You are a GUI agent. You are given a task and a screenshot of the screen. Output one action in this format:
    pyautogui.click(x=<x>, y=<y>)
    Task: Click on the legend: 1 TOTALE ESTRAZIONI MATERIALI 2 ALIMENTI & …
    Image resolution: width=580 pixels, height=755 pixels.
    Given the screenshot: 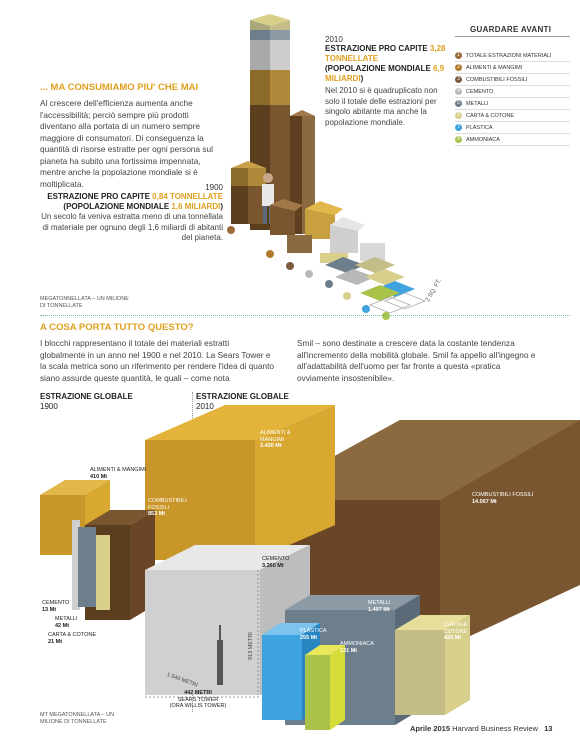 What is the action you would take?
    pyautogui.click(x=512, y=98)
    